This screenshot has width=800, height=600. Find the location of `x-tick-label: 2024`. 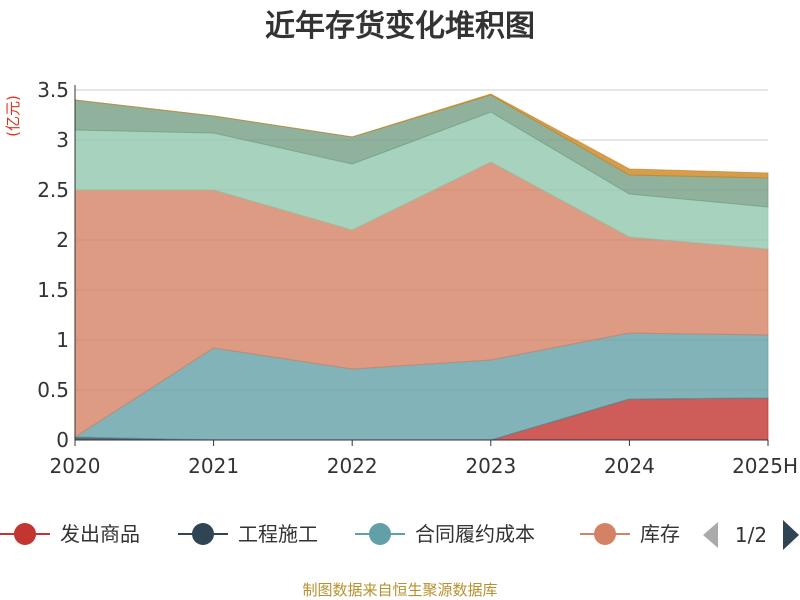

x-tick-label: 2024 is located at coordinates (629, 466).